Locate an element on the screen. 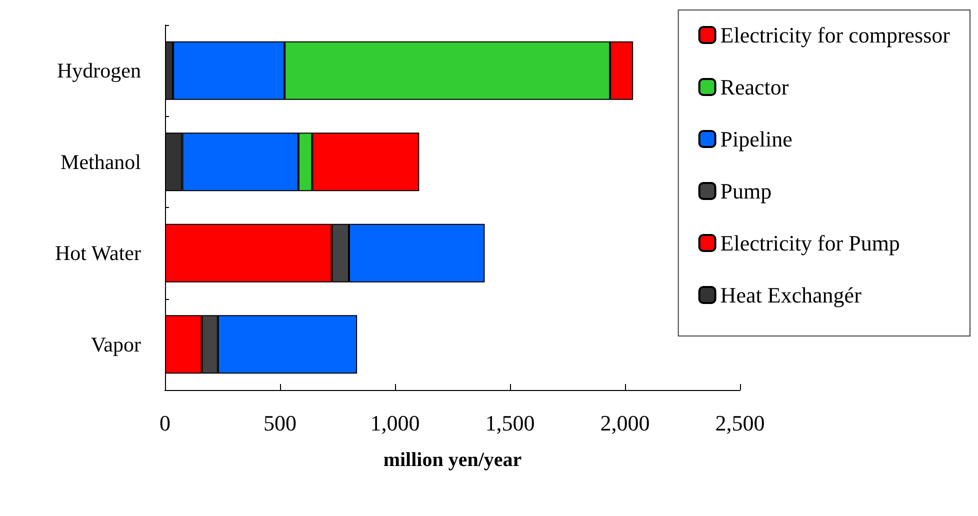 The width and height of the screenshot is (978, 516). y-tick-label: Vapor is located at coordinates (115, 344).